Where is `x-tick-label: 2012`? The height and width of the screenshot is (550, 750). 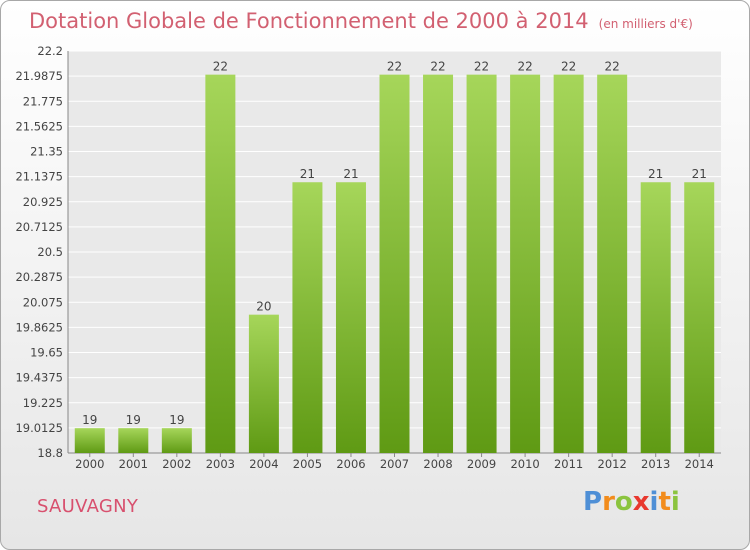 x-tick-label: 2012 is located at coordinates (612, 464).